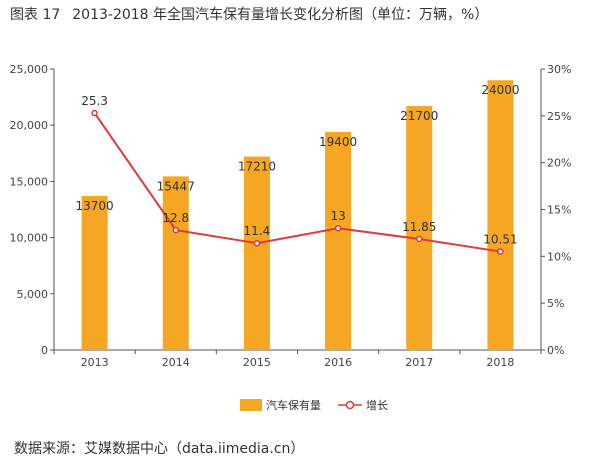 The image size is (600, 463). Describe the element at coordinates (500, 90) in the screenshot. I see `bar-value-label: 24000` at that location.